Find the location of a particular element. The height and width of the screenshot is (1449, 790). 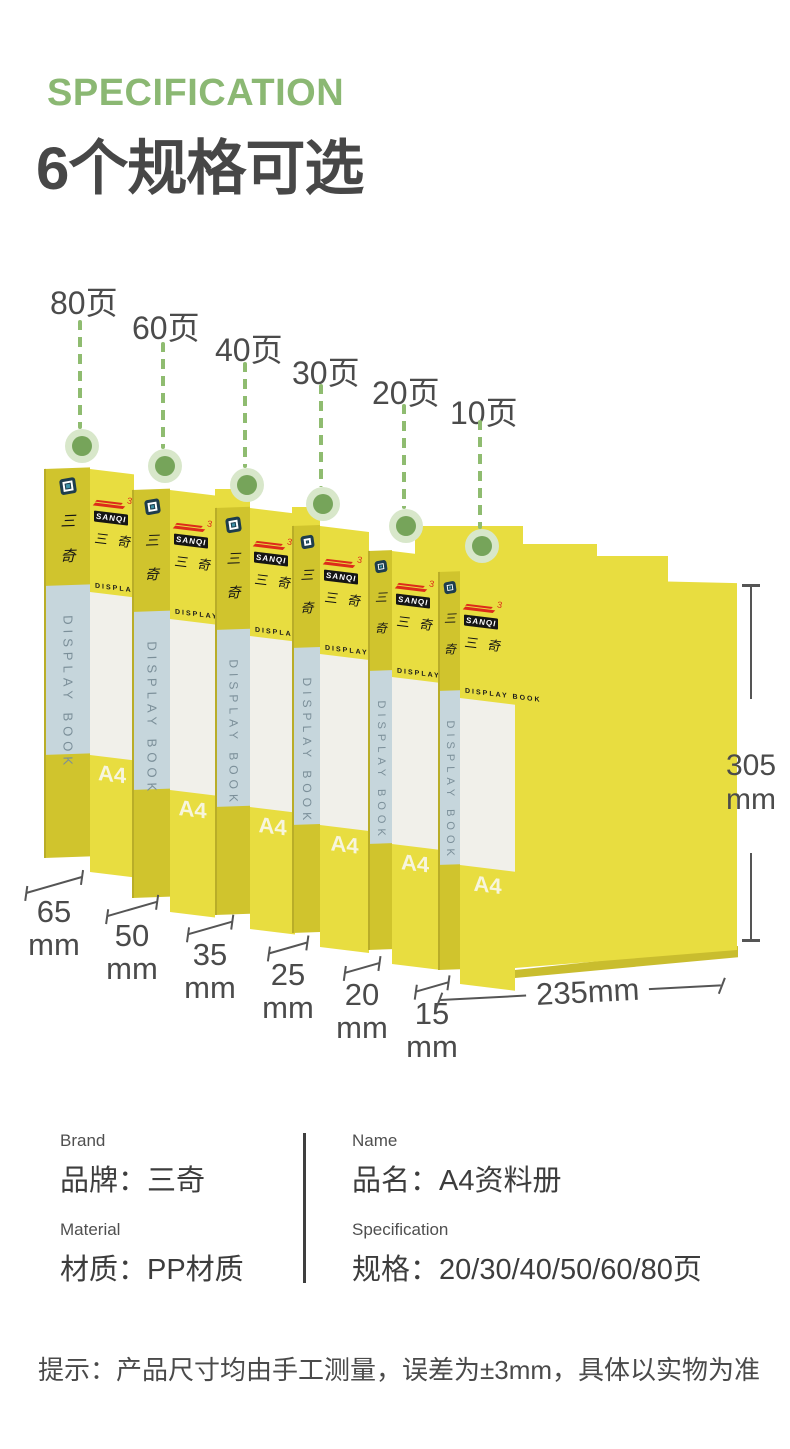

binder-front-cover is located at coordinates (626, 773).